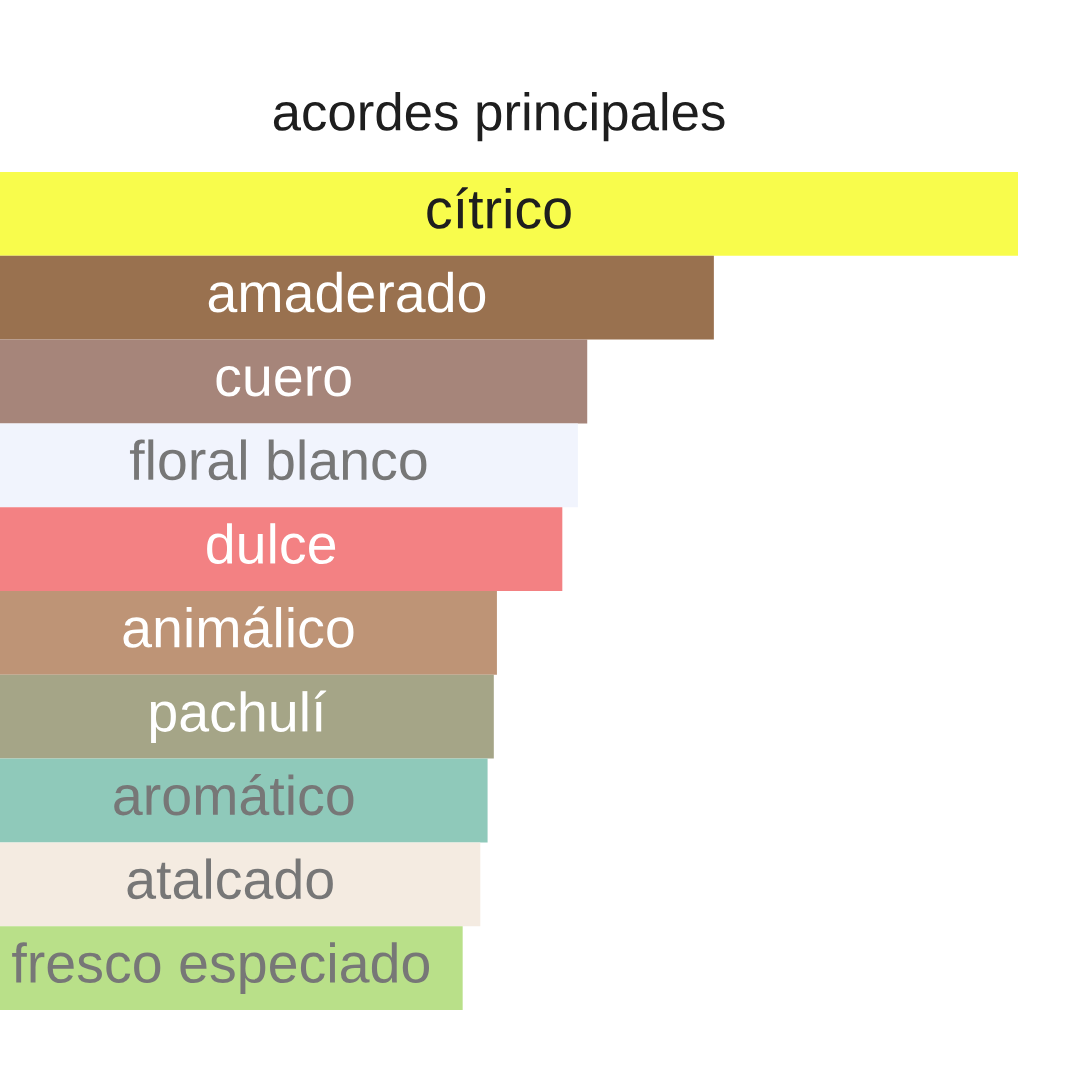 The width and height of the screenshot is (1080, 1080). I want to click on y-tick-label: cuero, so click(283, 381).